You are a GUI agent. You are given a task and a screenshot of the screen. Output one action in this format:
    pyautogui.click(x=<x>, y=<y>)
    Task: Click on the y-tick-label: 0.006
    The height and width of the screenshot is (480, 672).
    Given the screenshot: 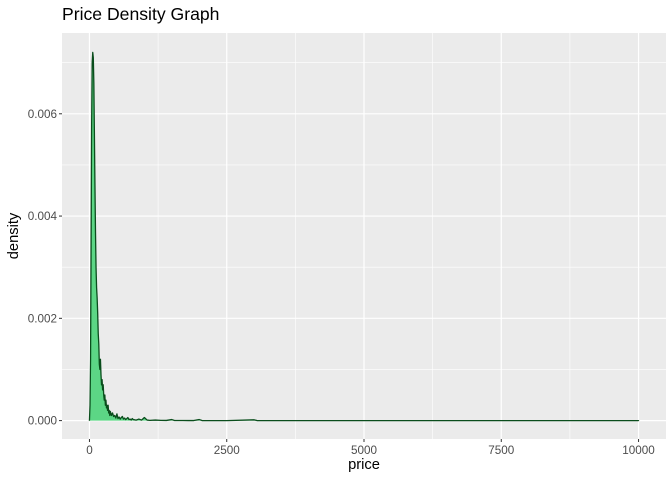 What is the action you would take?
    pyautogui.click(x=42, y=114)
    